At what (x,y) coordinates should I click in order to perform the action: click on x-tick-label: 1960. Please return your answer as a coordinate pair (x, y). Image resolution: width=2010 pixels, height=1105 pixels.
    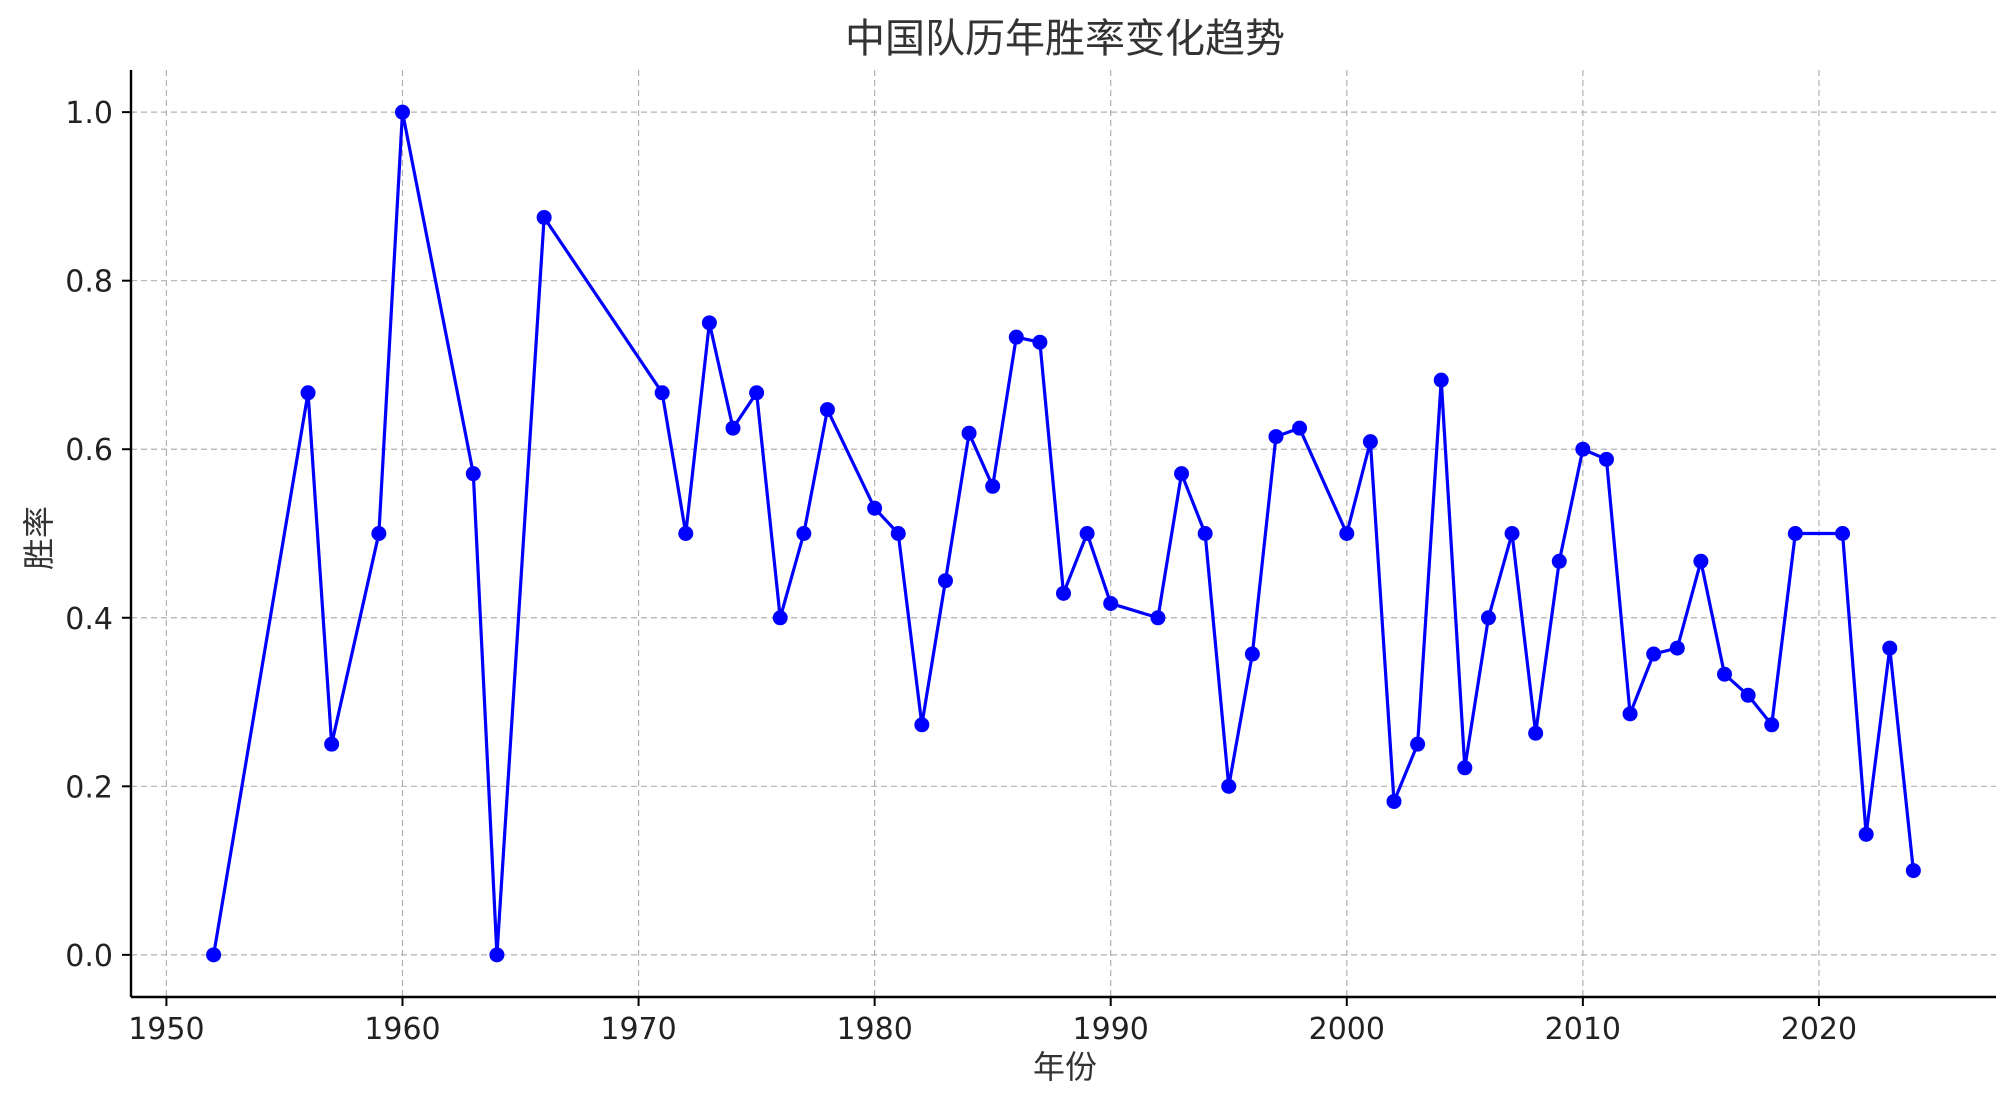
    Looking at the image, I should click on (402, 1029).